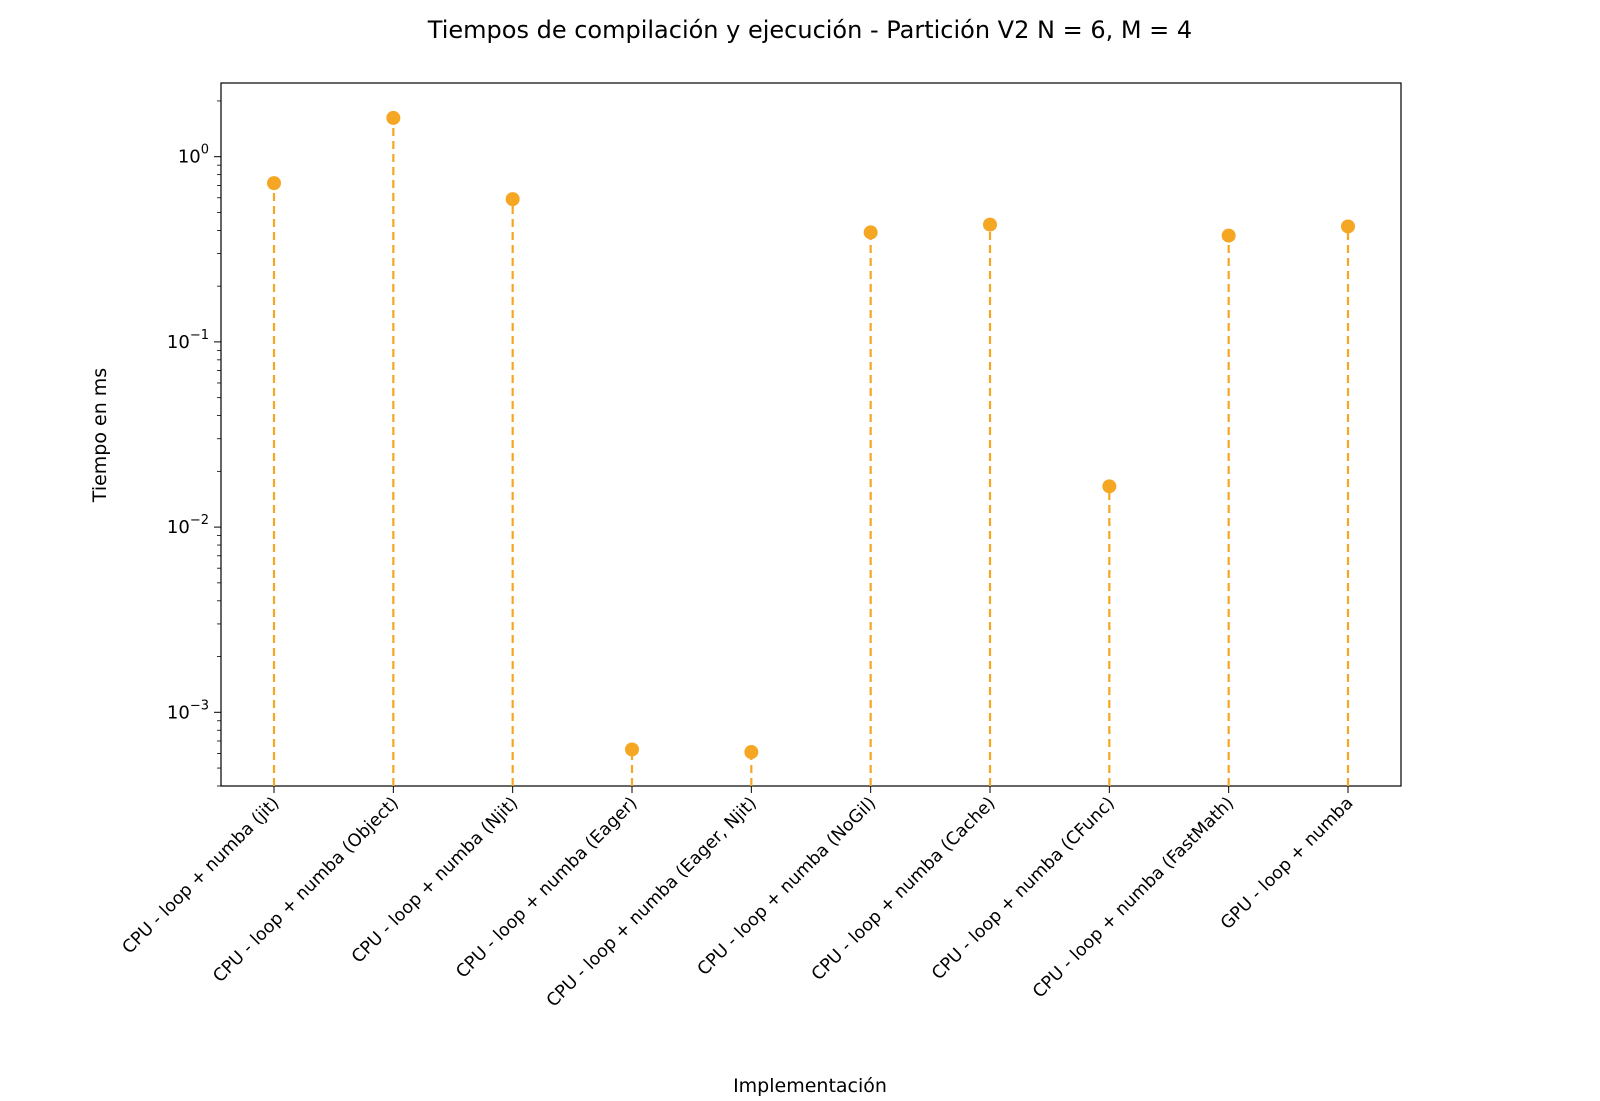 This screenshot has height=1101, width=1600. What do you see at coordinates (188, 525) in the screenshot?
I see `y-tick-label: 10⁻²` at bounding box center [188, 525].